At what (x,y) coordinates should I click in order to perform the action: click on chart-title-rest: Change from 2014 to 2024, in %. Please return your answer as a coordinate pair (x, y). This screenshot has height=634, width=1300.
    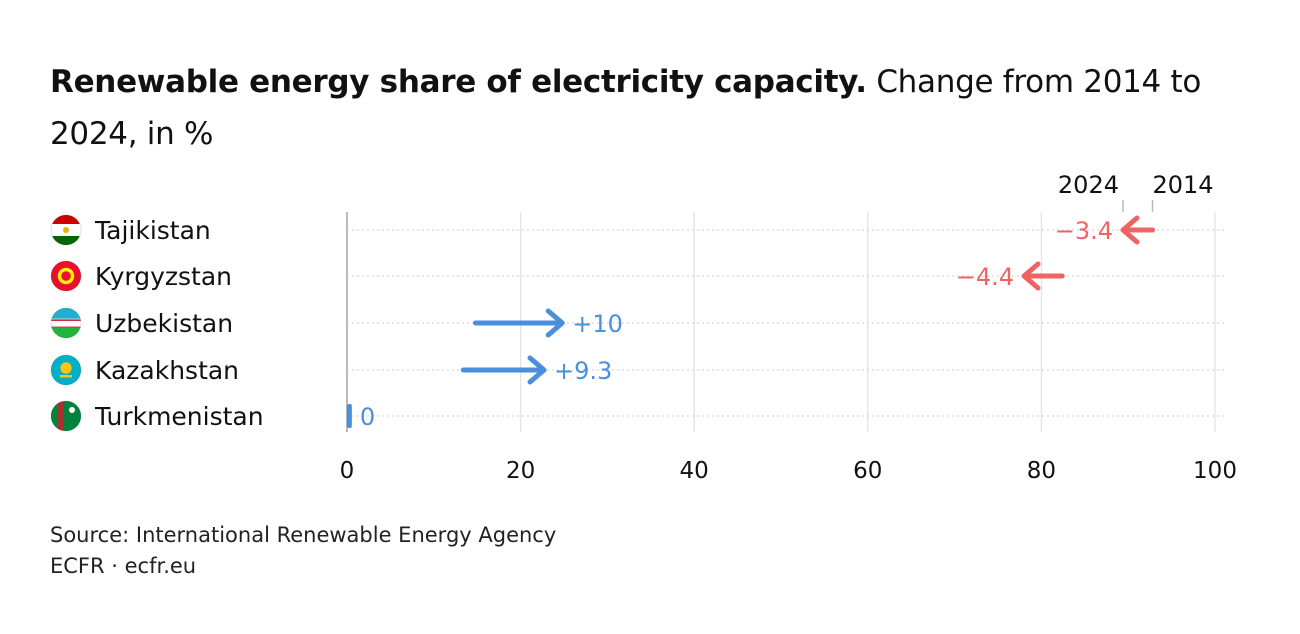
    Looking at the image, I should click on (626, 108).